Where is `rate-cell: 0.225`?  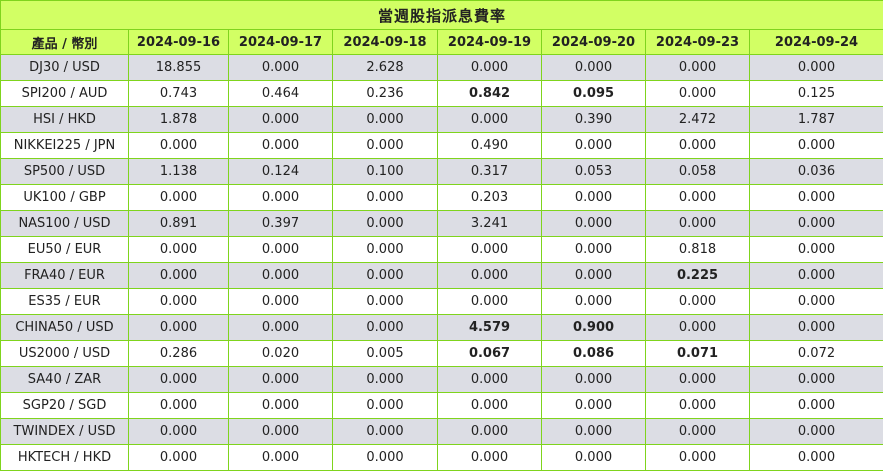
rate-cell: 0.225 is located at coordinates (698, 276).